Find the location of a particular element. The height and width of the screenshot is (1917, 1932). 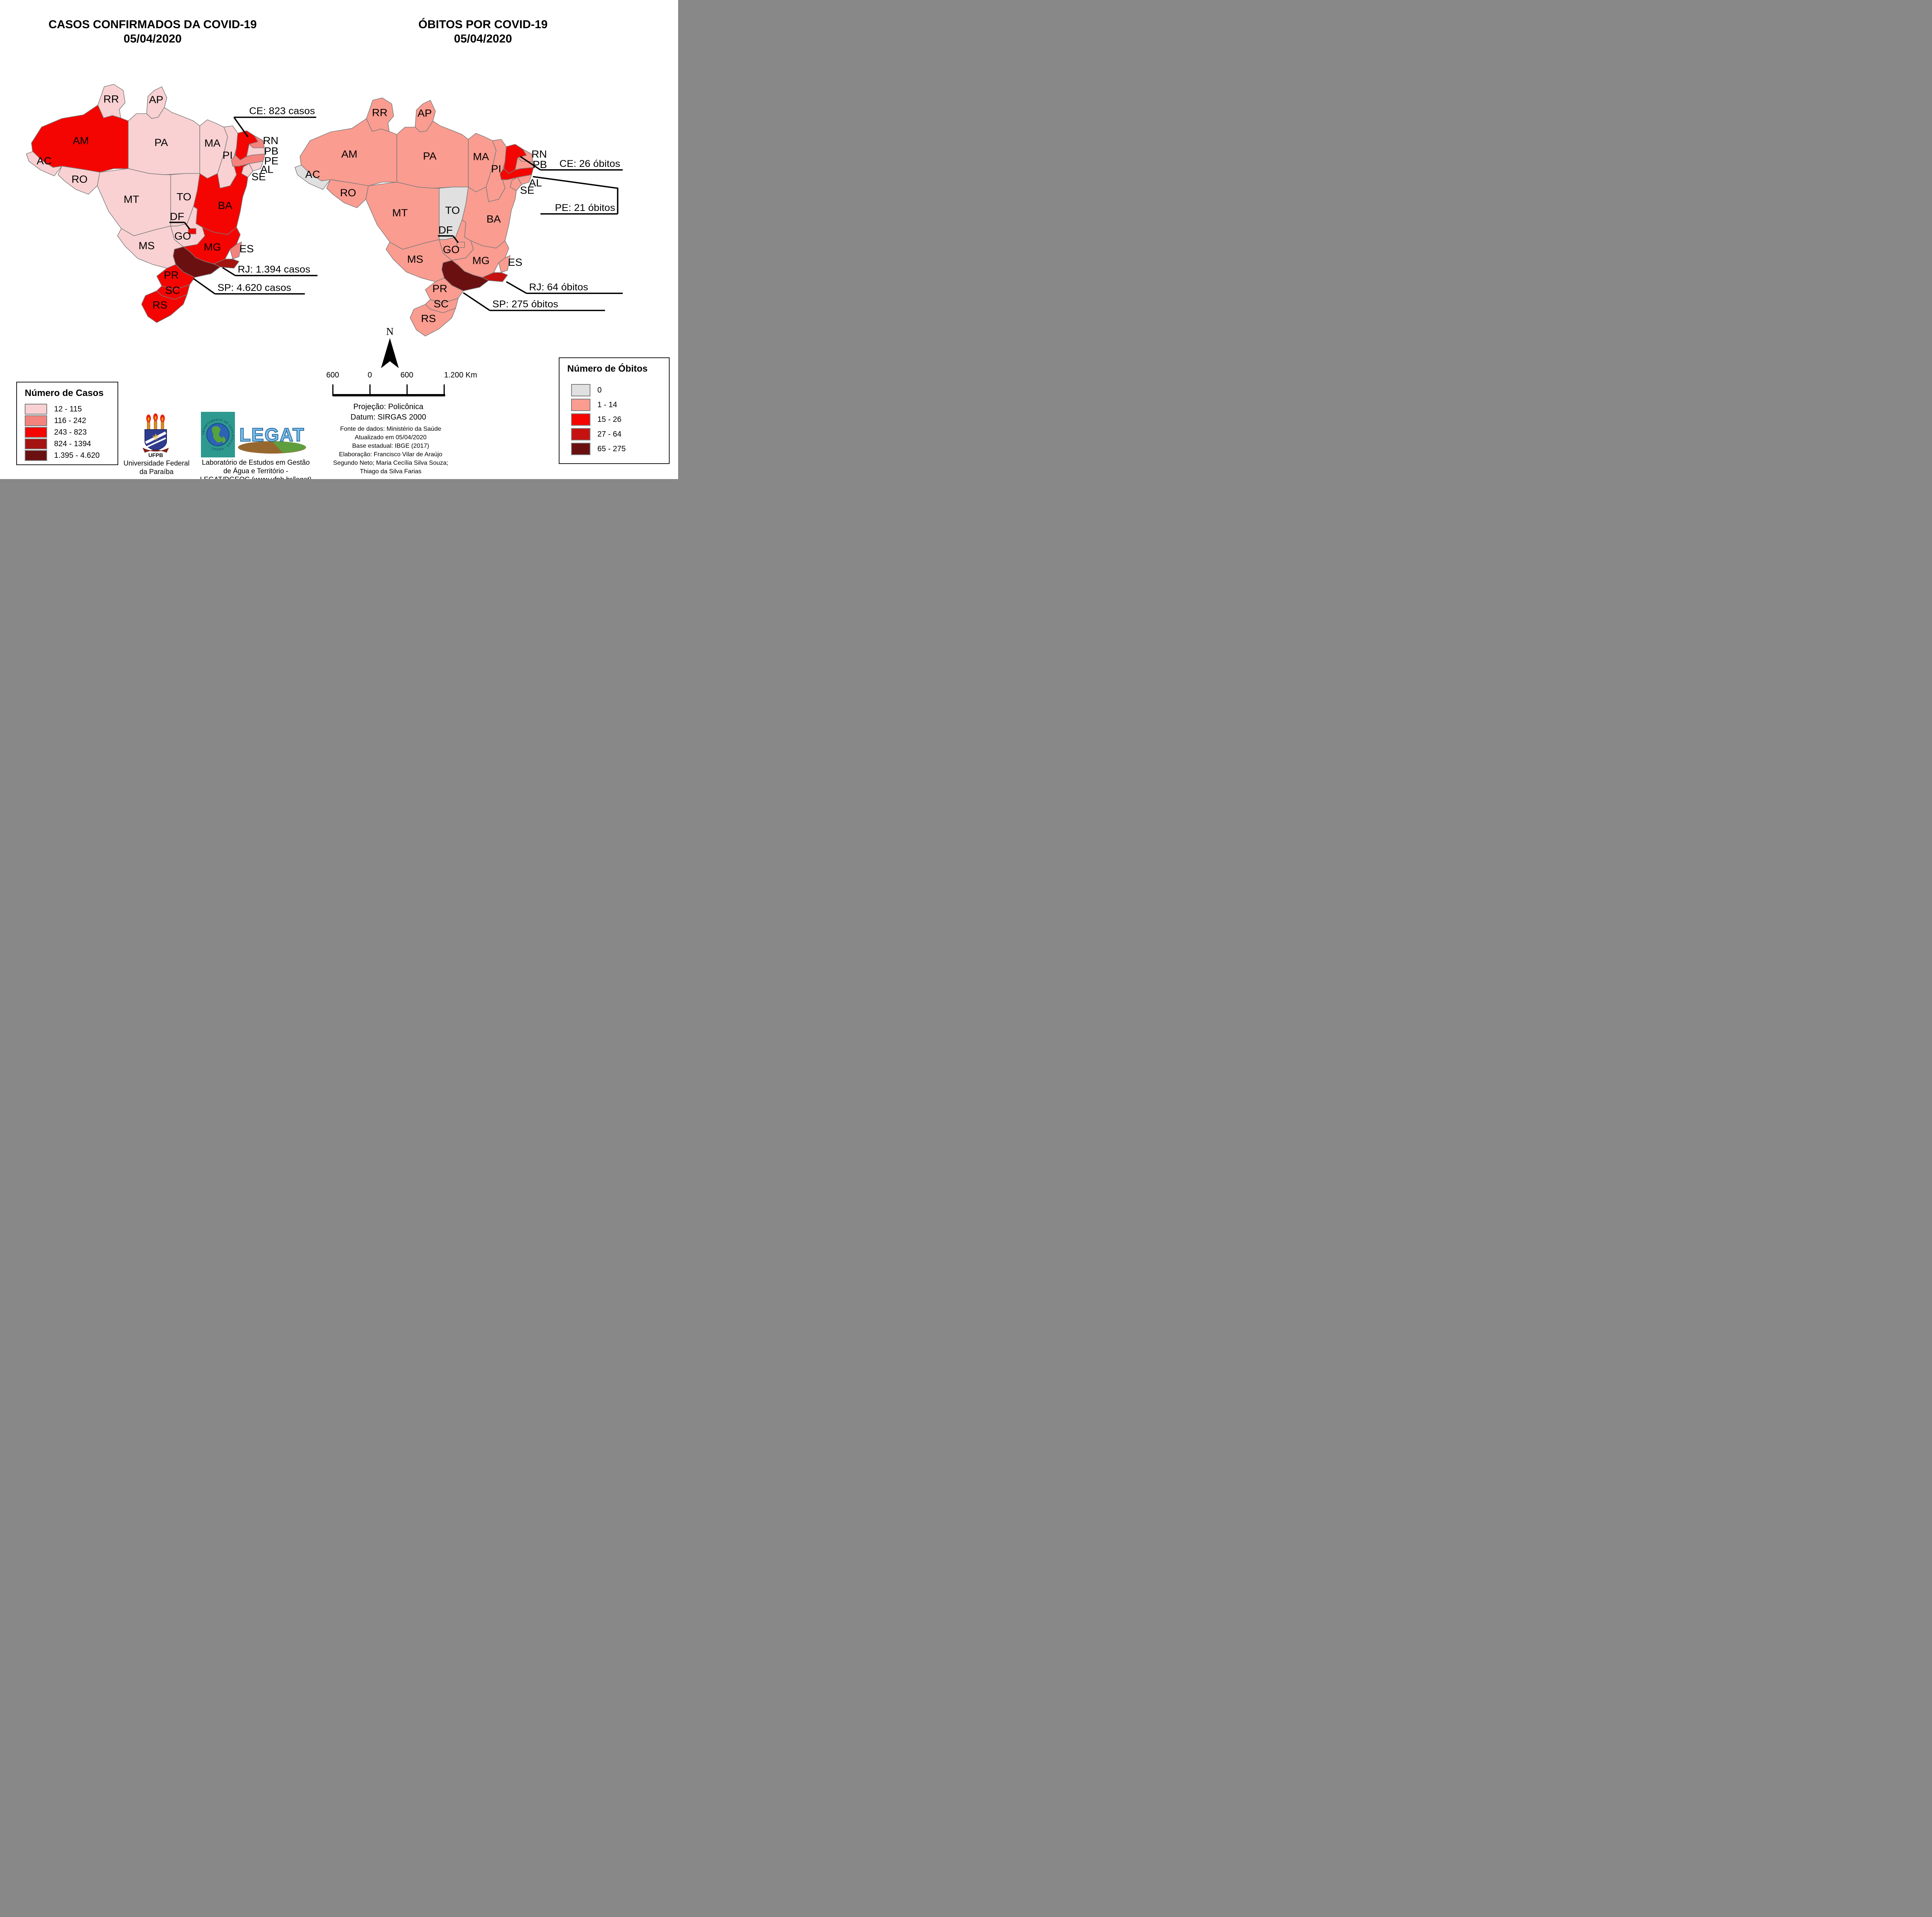

legend-label: 0 is located at coordinates (599, 390).